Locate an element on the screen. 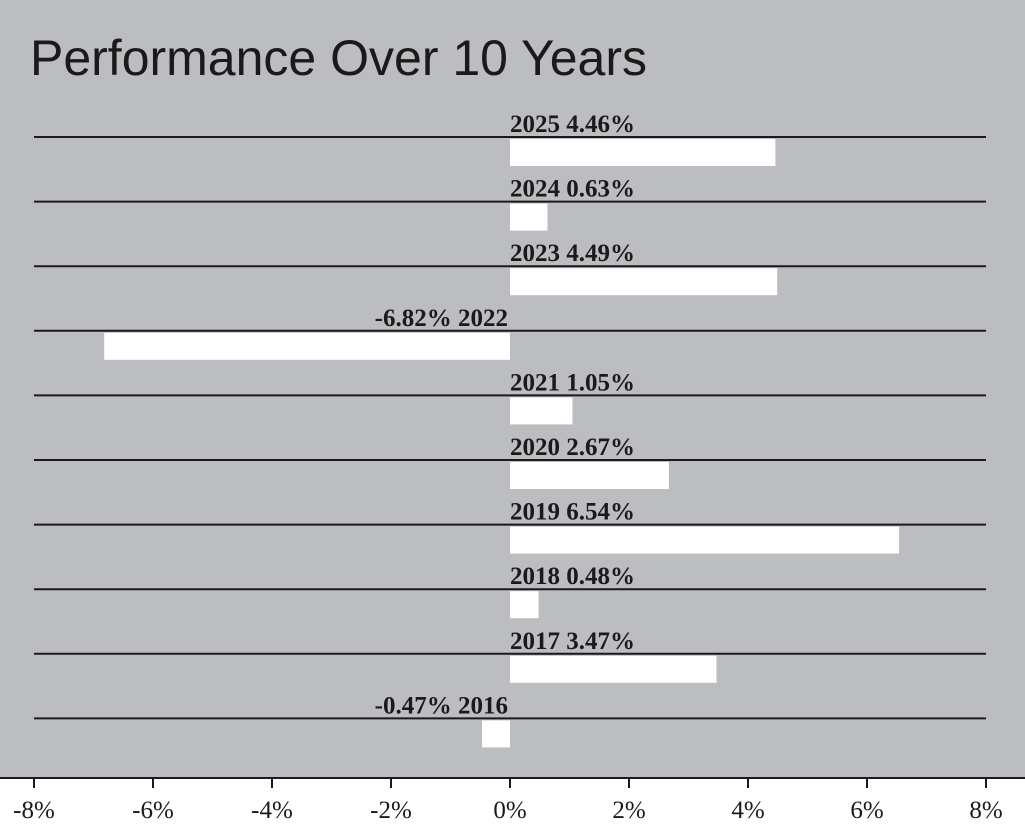 Image resolution: width=1025 pixels, height=828 pixels. x-tick-label: -4% is located at coordinates (272, 810).